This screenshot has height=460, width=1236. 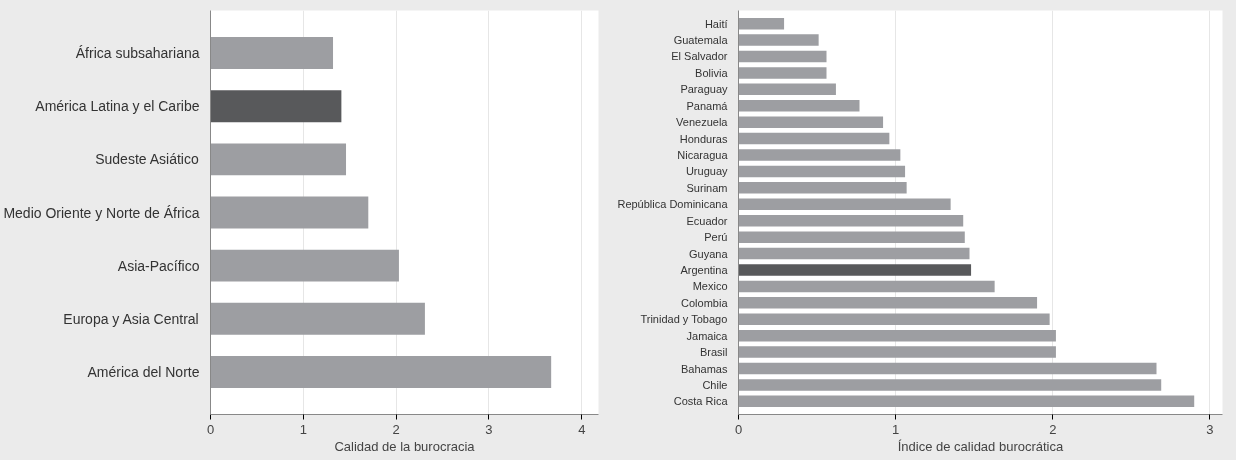 What do you see at coordinates (143, 371) in the screenshot?
I see `y-tick-label: América del Norte` at bounding box center [143, 371].